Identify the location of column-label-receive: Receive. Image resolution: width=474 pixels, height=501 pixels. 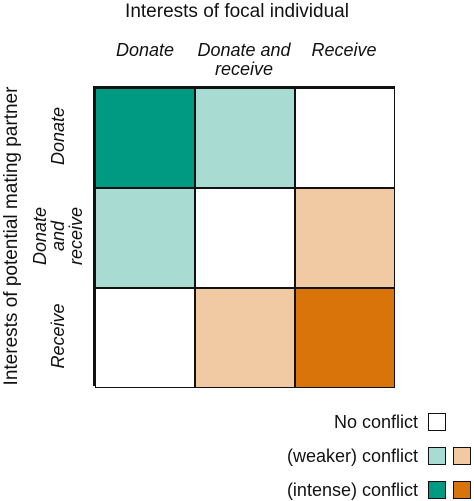
(344, 50).